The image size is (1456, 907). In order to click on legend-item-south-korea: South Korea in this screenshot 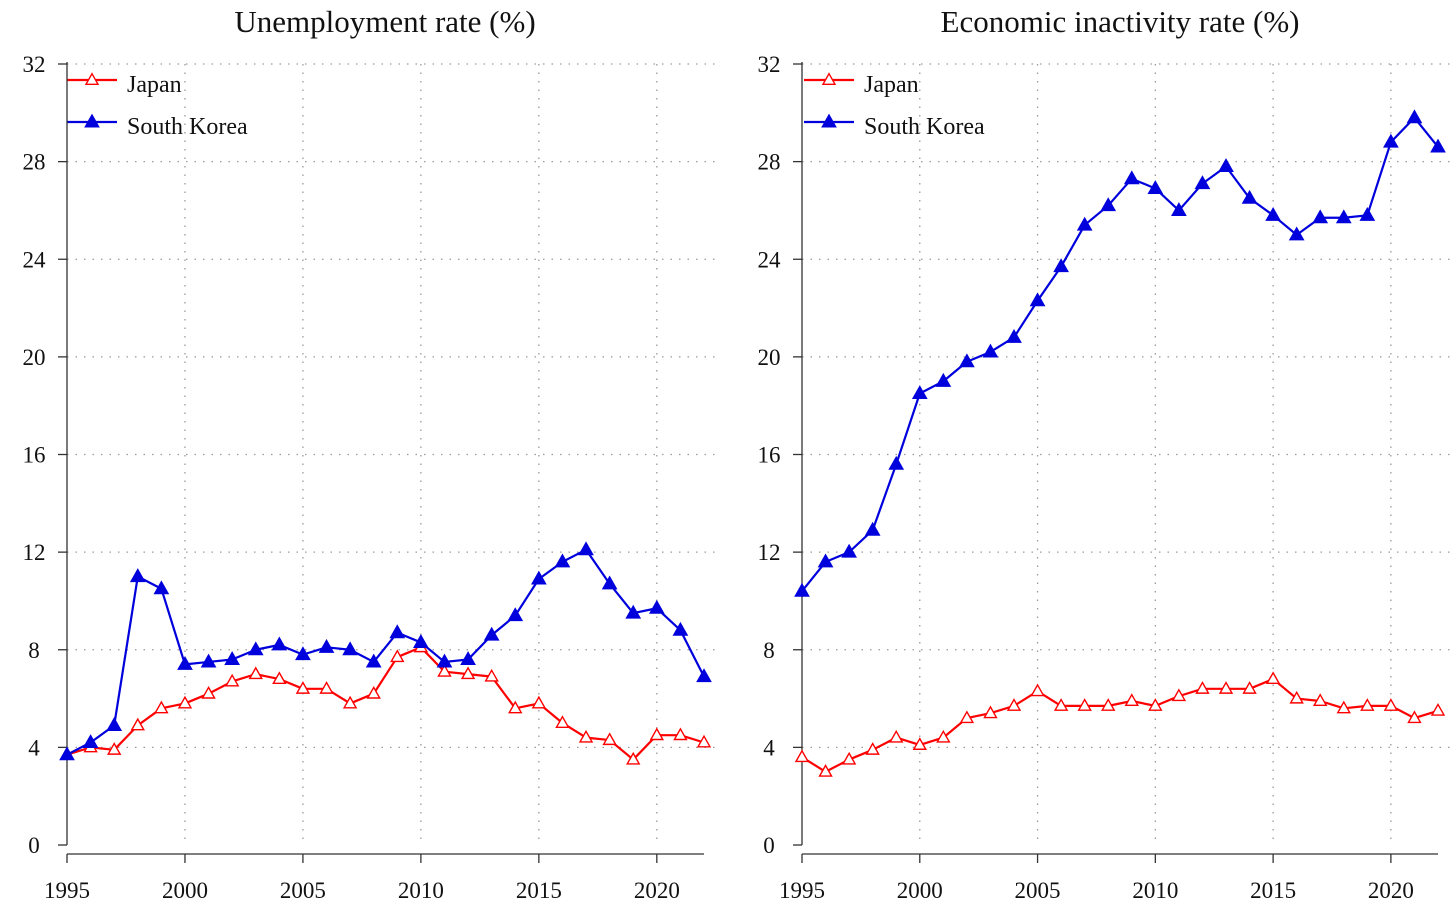, I will do `click(157, 126)`.